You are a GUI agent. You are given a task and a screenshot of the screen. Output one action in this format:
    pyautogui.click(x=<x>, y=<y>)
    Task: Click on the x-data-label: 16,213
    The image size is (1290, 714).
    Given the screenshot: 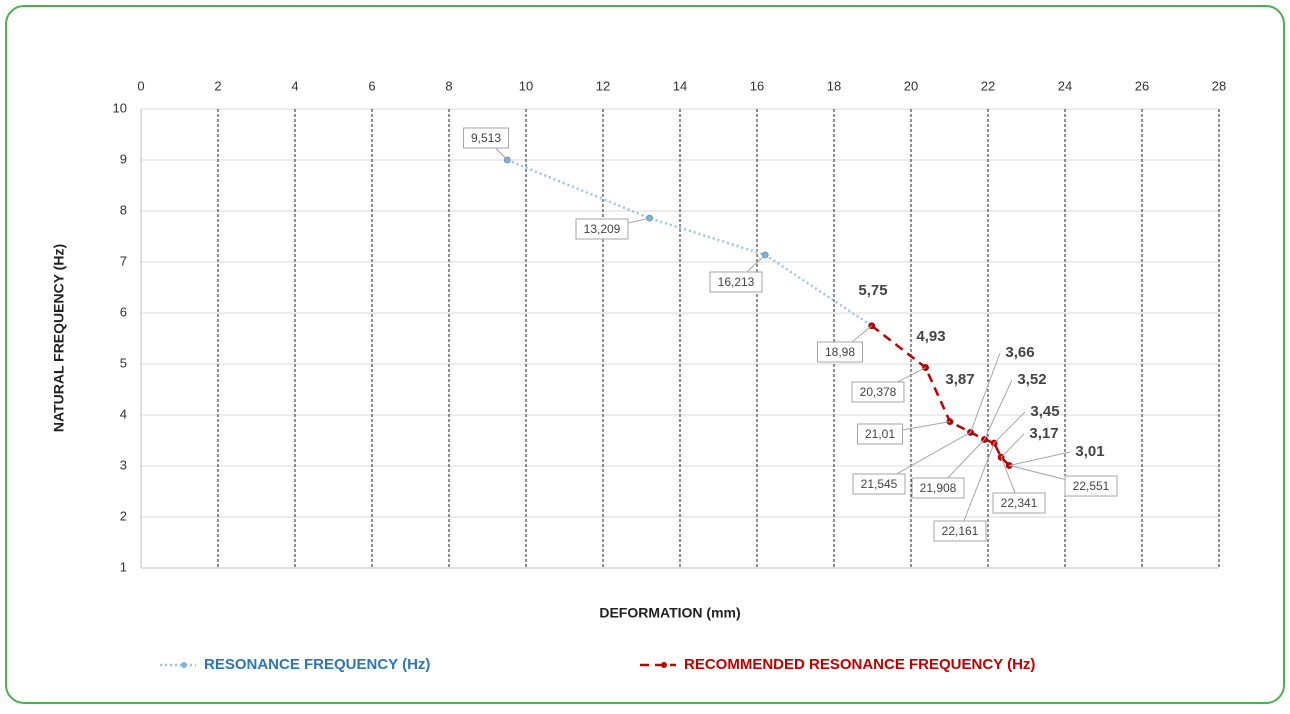 What is the action you would take?
    pyautogui.click(x=736, y=282)
    